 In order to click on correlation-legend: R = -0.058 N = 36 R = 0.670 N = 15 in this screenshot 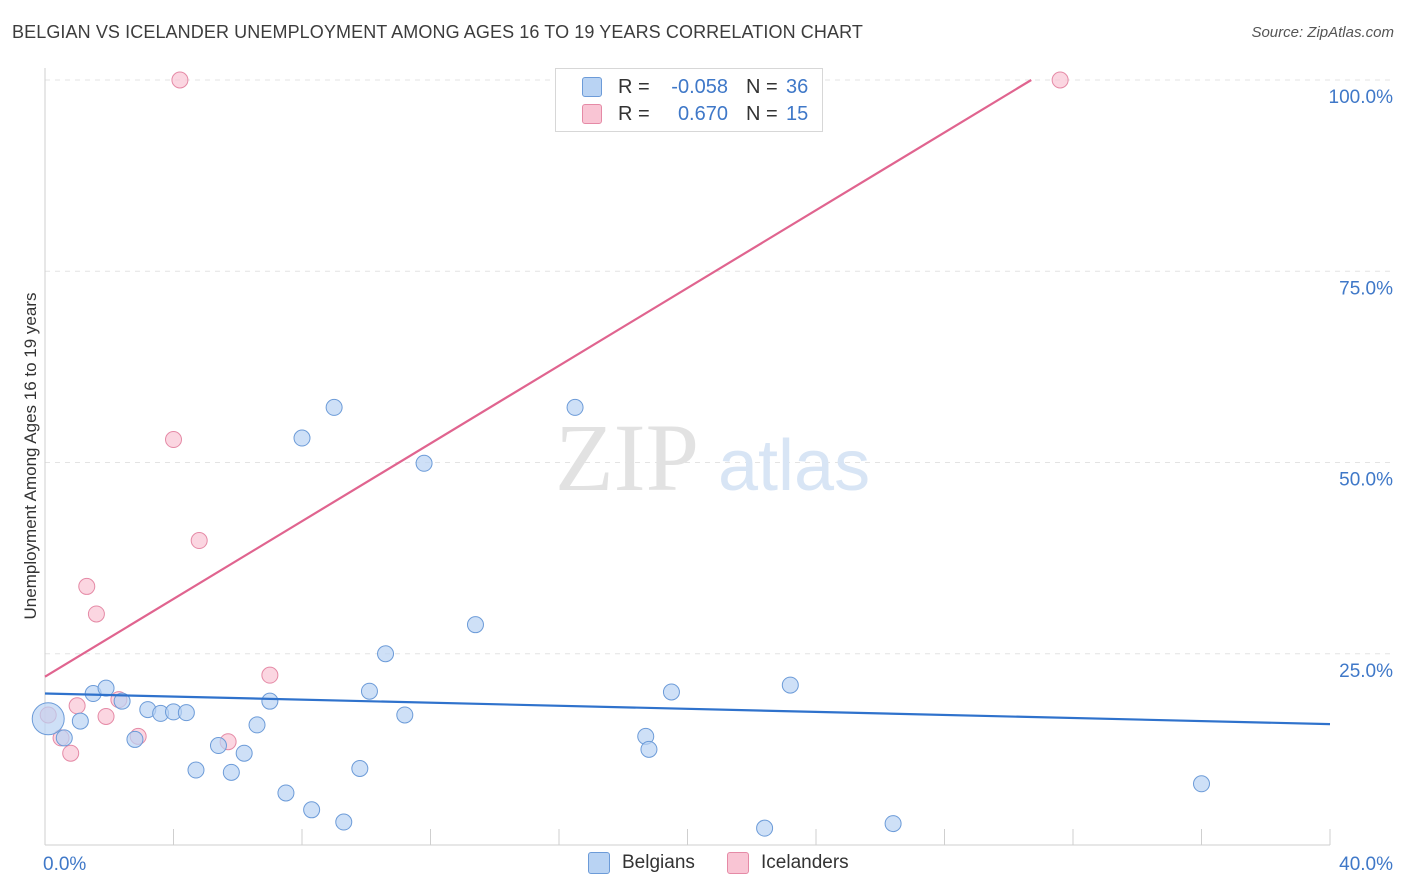, I will do `click(689, 100)`.